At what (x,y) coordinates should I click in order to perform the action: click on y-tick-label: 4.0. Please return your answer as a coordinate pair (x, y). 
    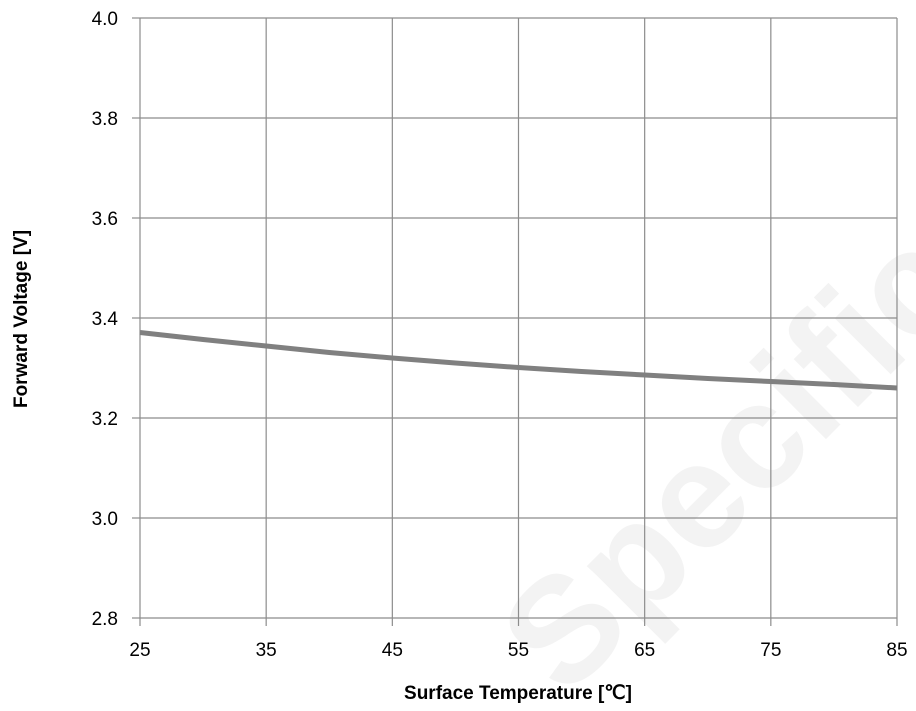
    Looking at the image, I should click on (105, 19).